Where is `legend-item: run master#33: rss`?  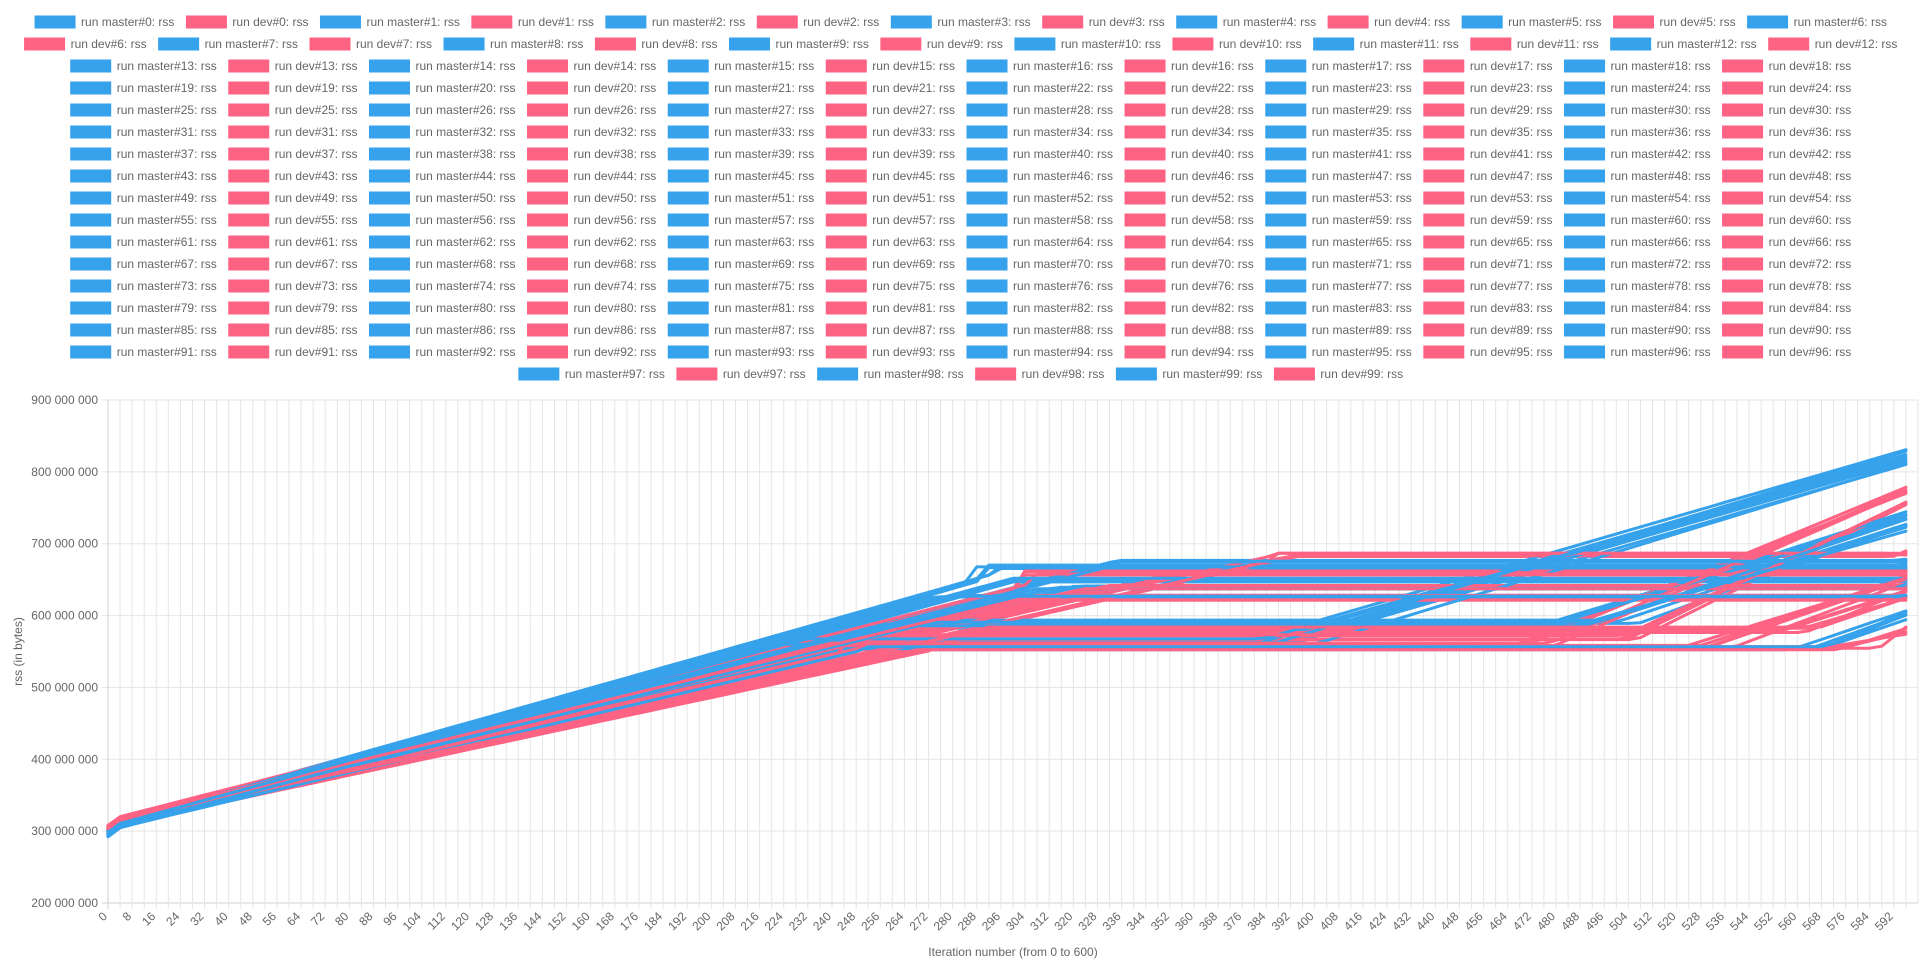
legend-item: run master#33: rss is located at coordinates (740, 132).